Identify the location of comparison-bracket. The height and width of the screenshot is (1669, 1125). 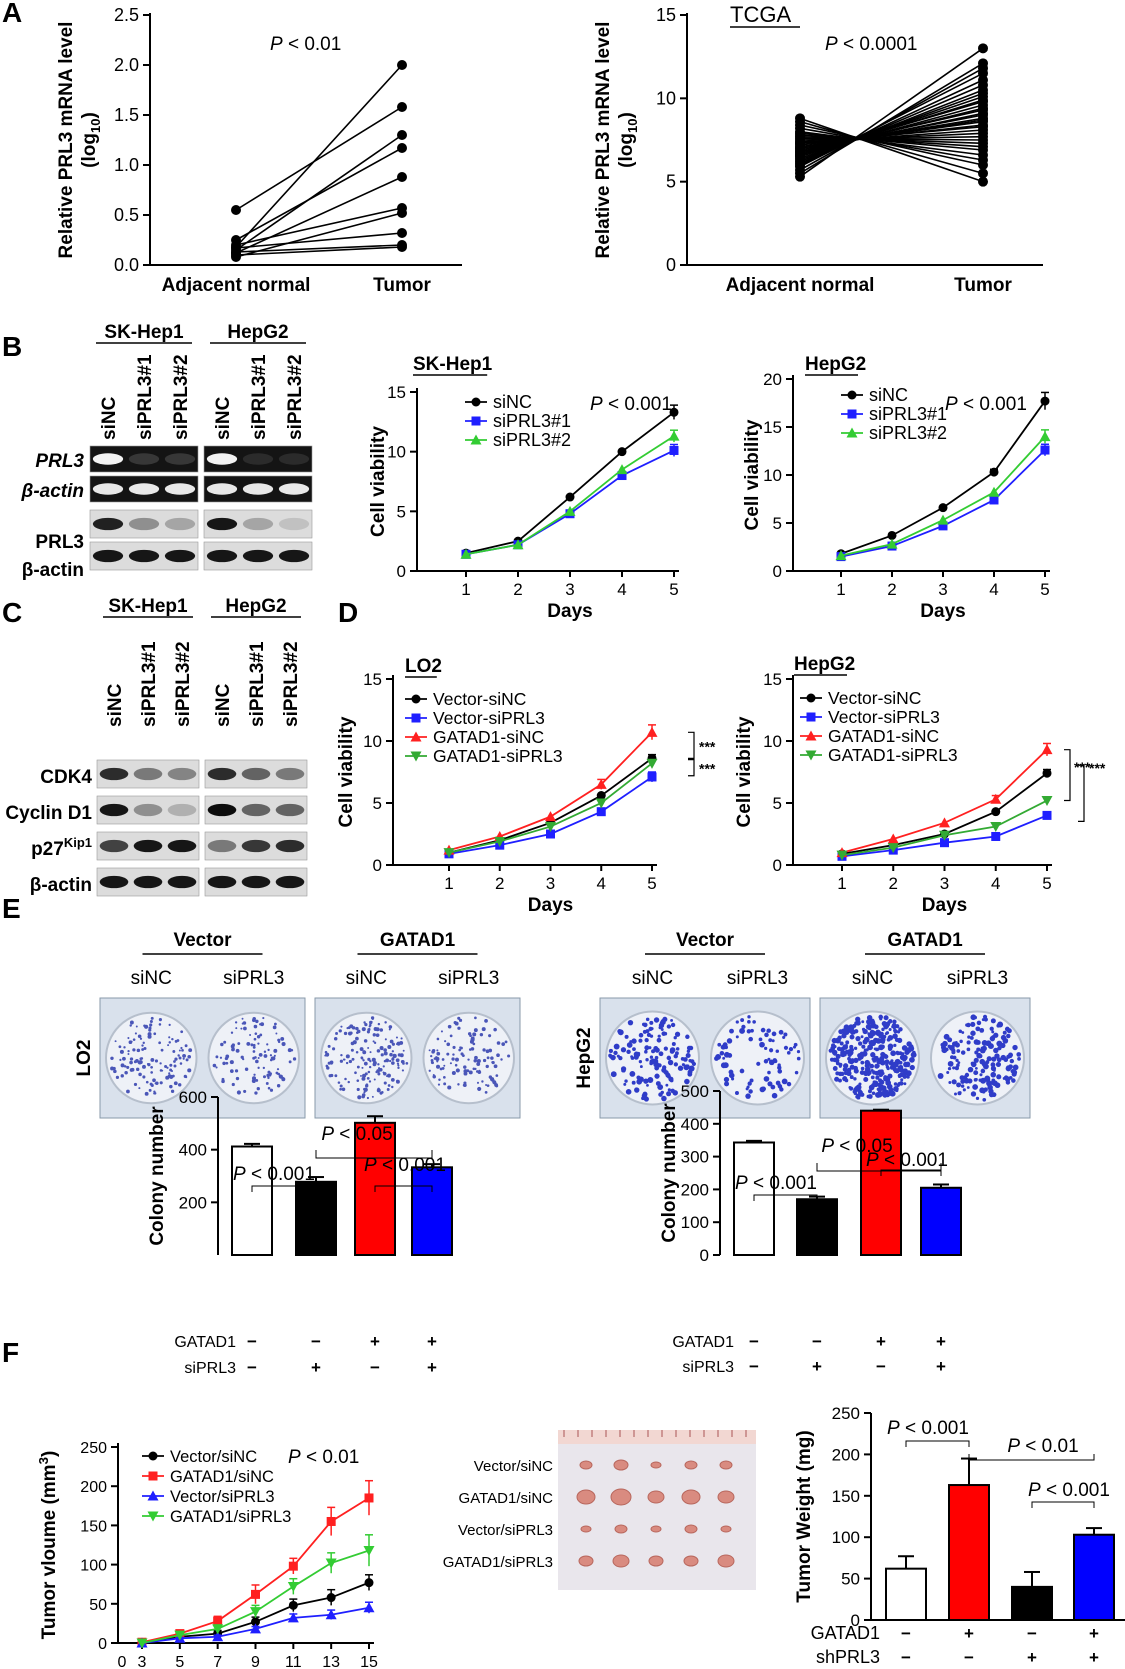
(374, 1154).